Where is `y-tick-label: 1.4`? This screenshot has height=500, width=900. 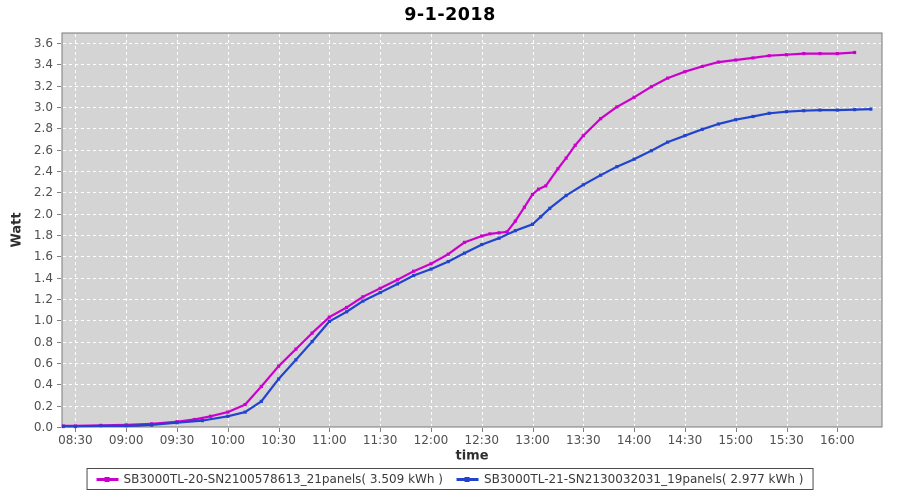 y-tick-label: 1.4 is located at coordinates (43, 277).